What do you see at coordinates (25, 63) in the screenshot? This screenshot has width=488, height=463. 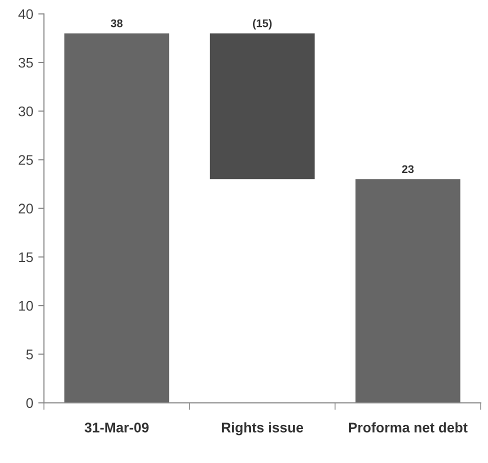 I see `y-tick-label: 35` at bounding box center [25, 63].